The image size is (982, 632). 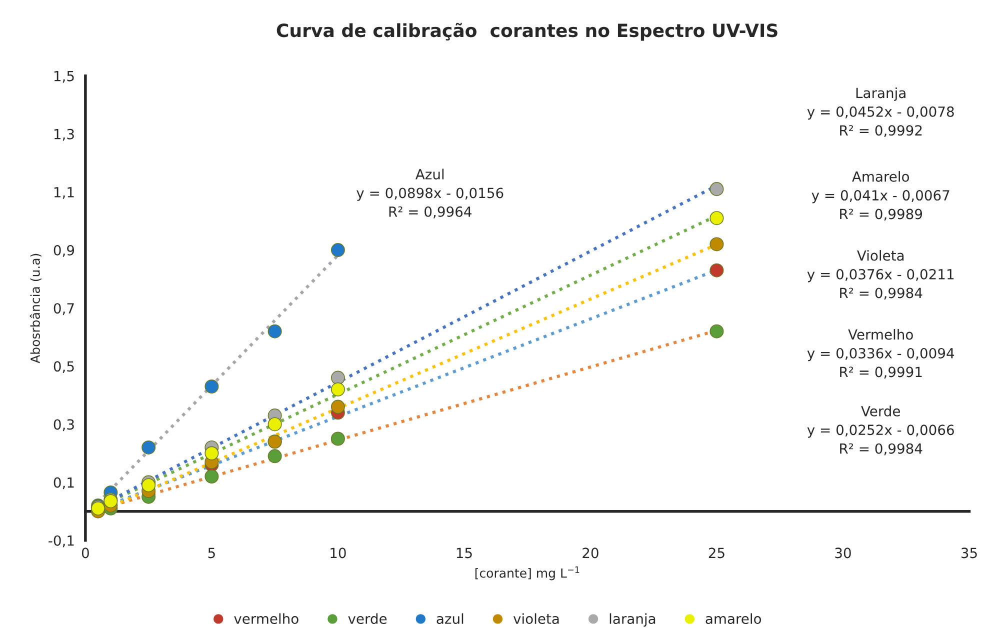 What do you see at coordinates (85, 553) in the screenshot?
I see `x-tick-label: 0` at bounding box center [85, 553].